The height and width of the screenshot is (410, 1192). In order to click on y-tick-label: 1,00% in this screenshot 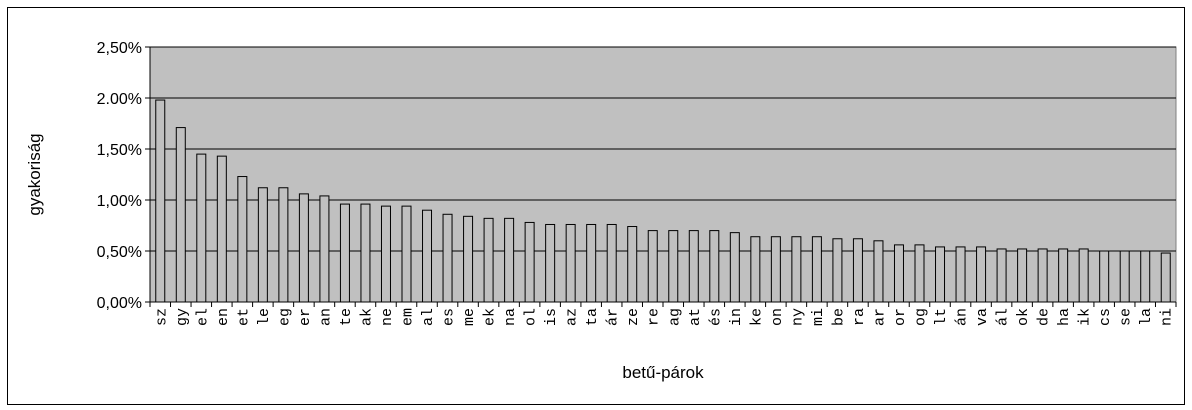, I will do `click(119, 201)`.